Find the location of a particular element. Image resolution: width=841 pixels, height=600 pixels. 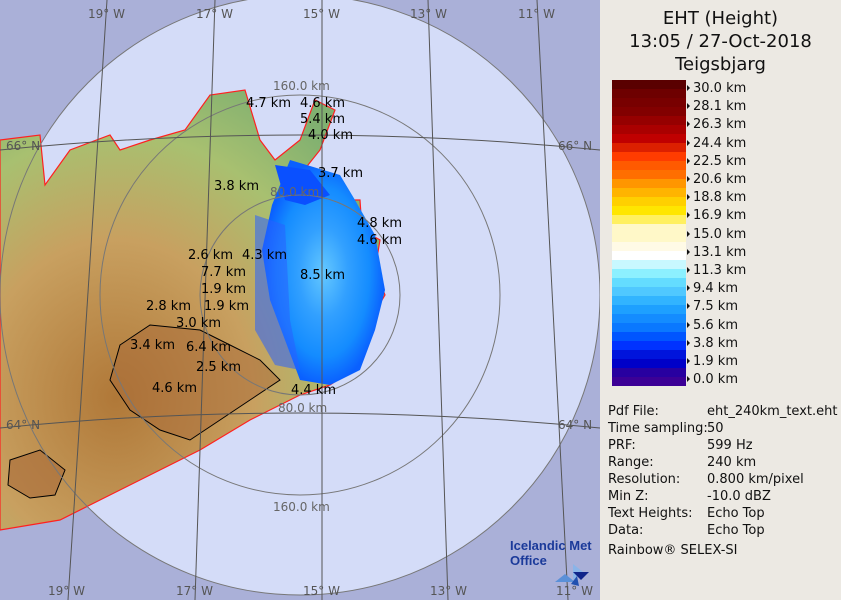

legend-tick-label: 5.6 km is located at coordinates (712, 325).